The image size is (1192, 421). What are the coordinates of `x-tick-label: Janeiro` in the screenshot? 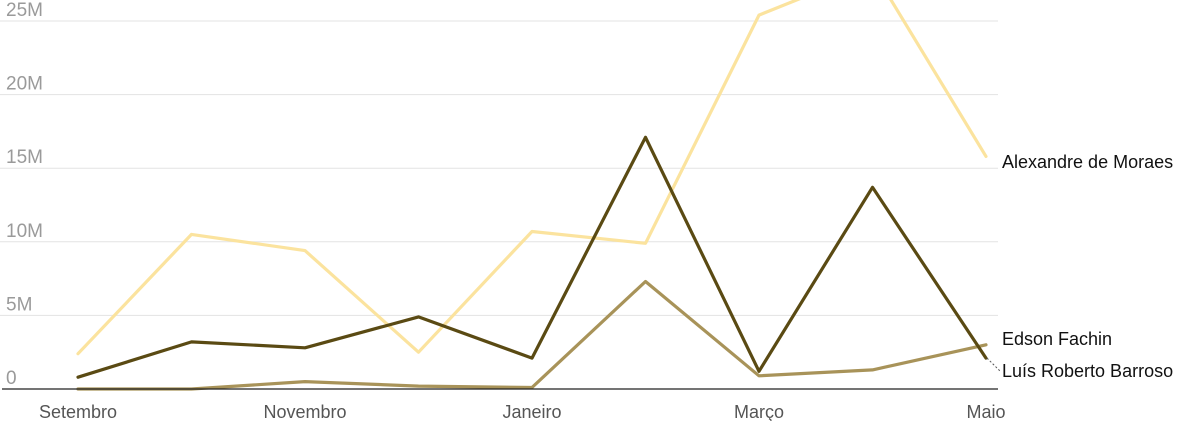 It's located at (531, 411).